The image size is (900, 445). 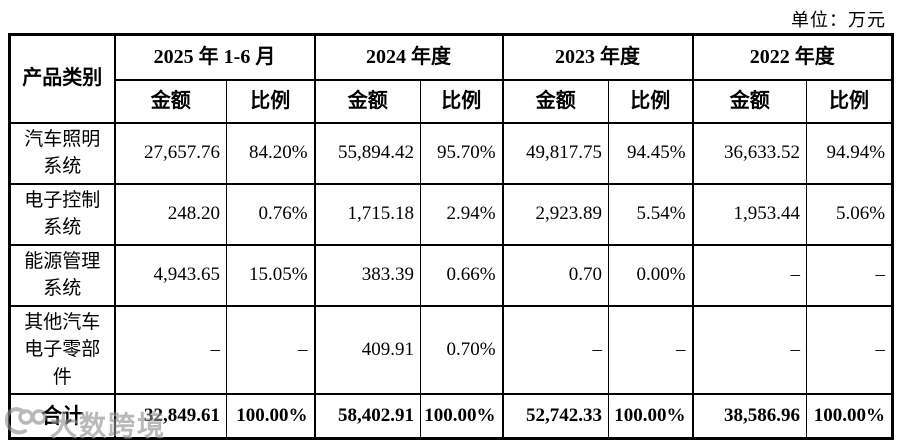 What do you see at coordinates (597, 57) in the screenshot?
I see `period-header-2023: 2023 年度` at bounding box center [597, 57].